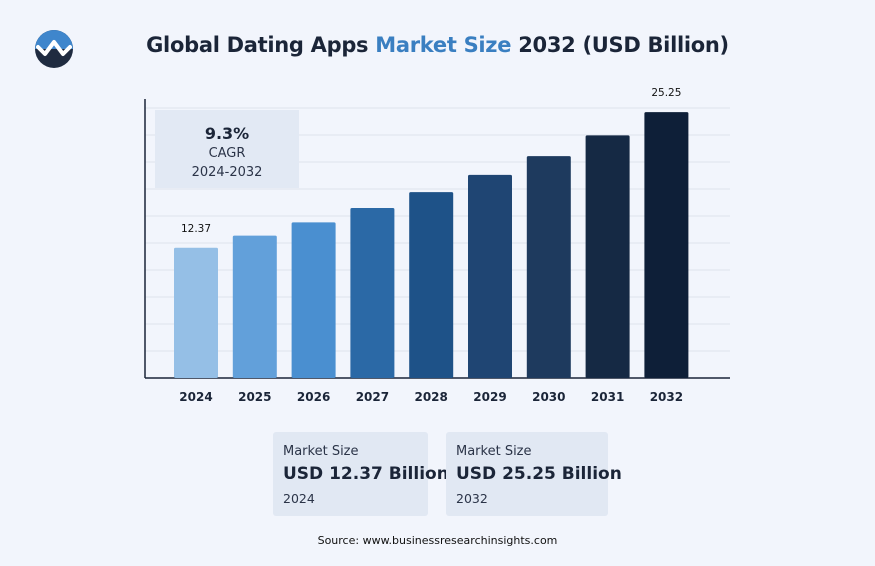  I want to click on x-tick-label: 2024, so click(195, 397).